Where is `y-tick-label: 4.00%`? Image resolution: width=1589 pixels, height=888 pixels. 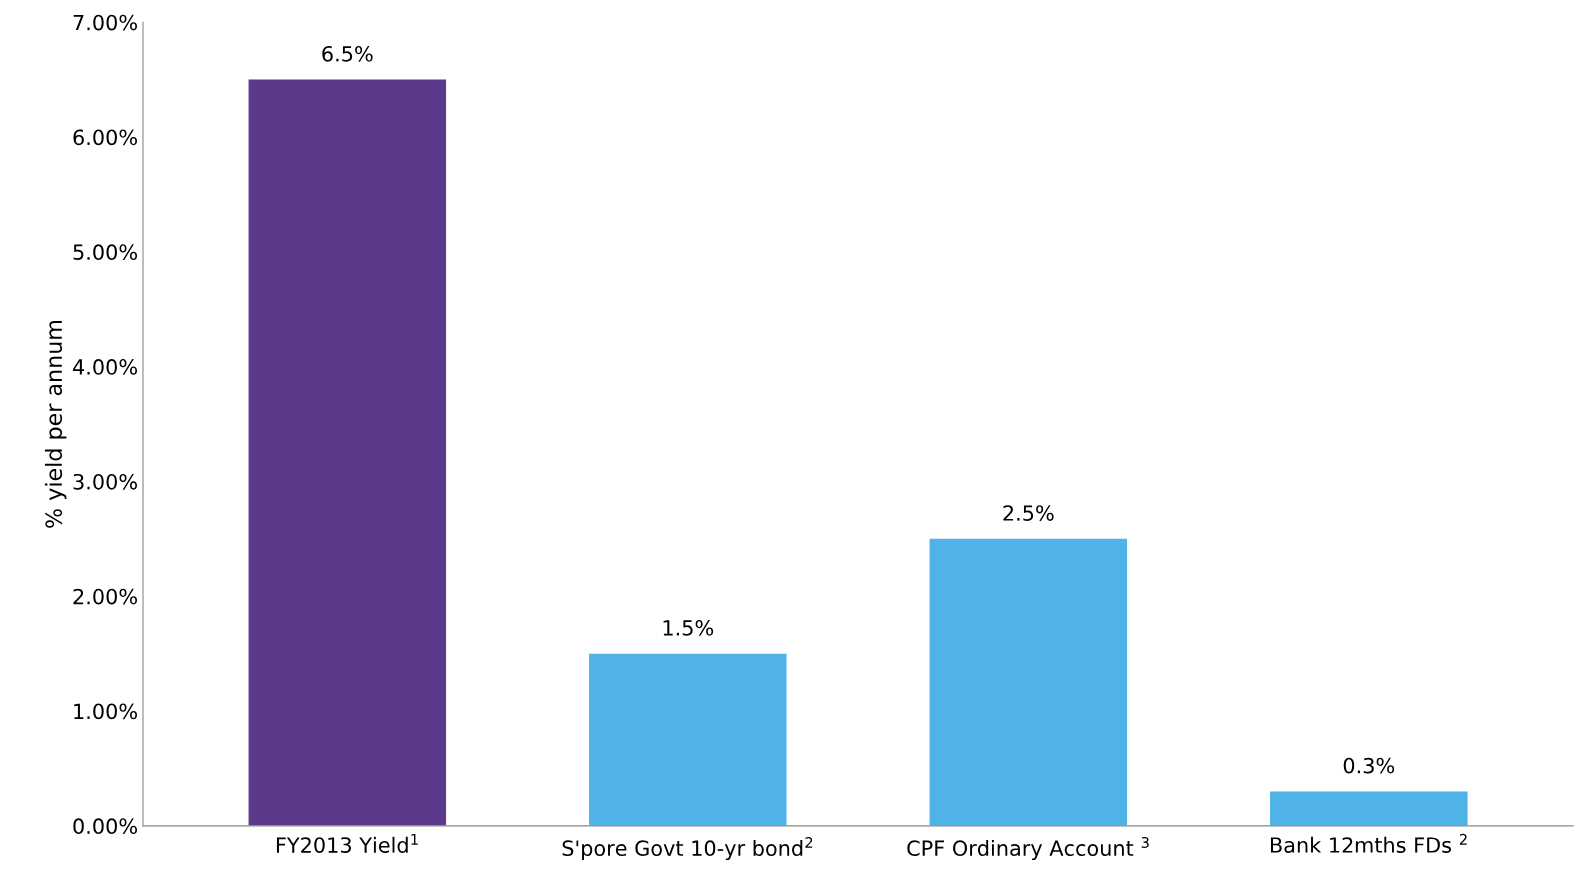
y-tick-label: 4.00% is located at coordinates (104, 367).